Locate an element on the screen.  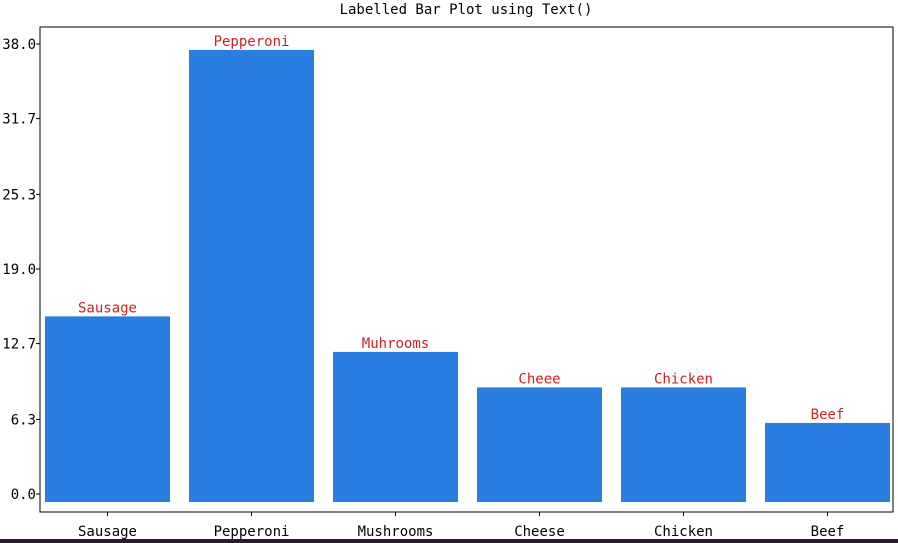
chart-title: Labelled Bar Plot using Text() is located at coordinates (466, 10).